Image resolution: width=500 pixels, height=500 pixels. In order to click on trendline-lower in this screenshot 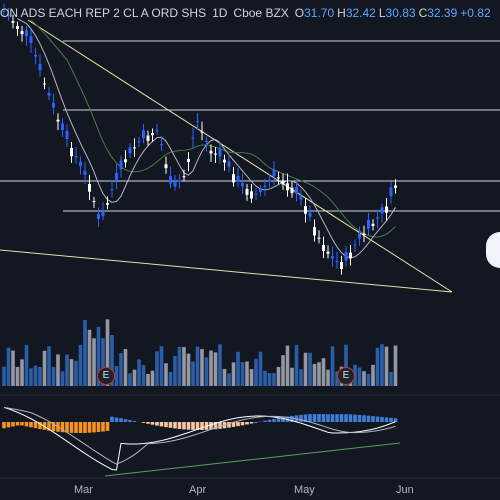, I will do `click(226, 271)`.